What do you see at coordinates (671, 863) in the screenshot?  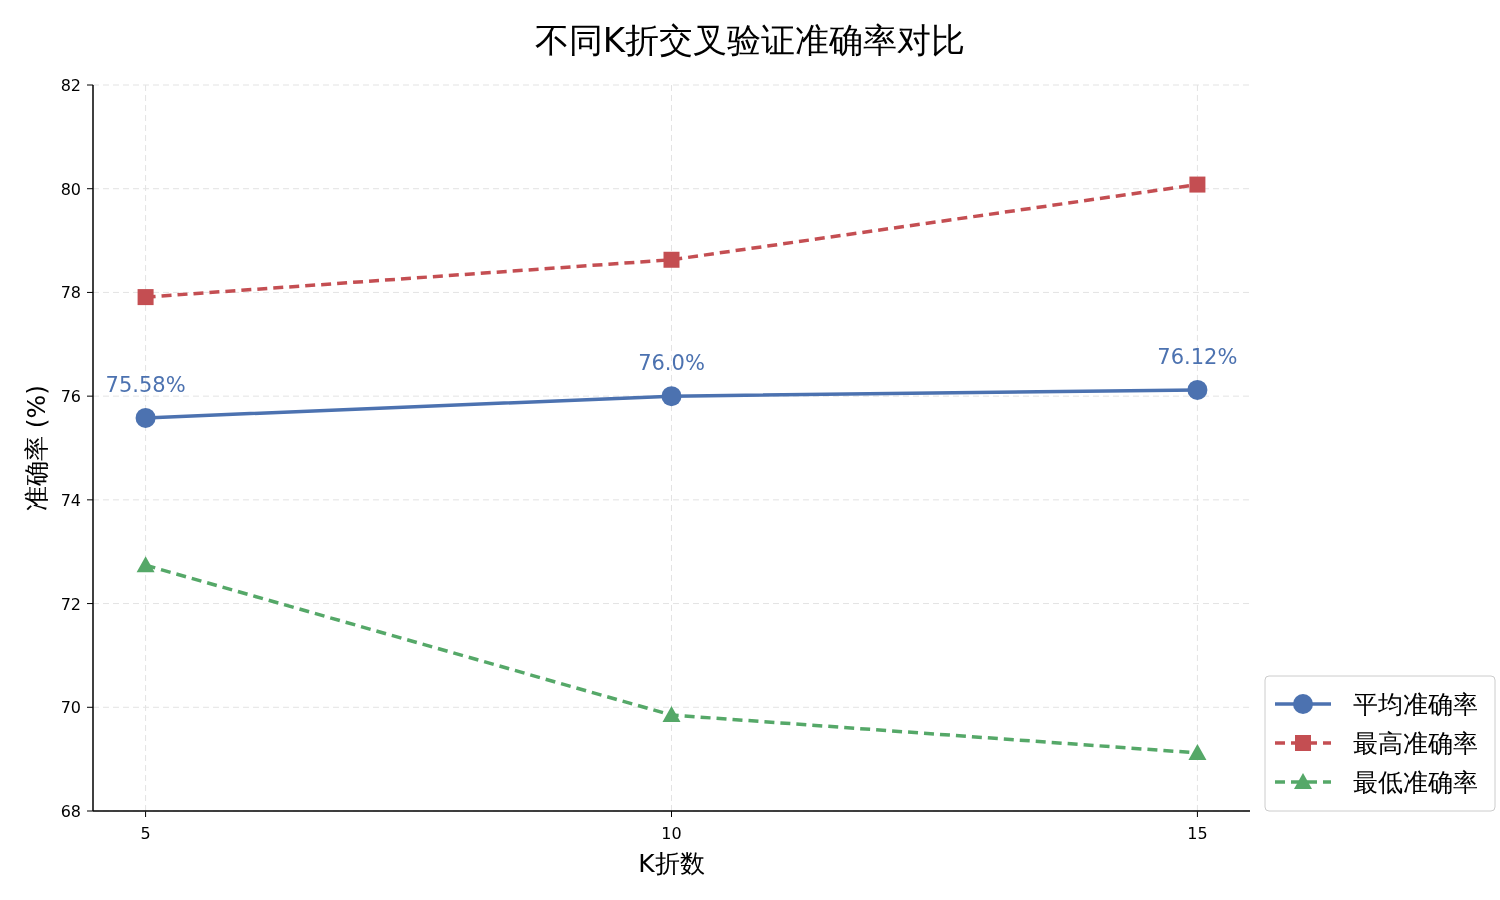 I see `x-axis-title: K折数` at bounding box center [671, 863].